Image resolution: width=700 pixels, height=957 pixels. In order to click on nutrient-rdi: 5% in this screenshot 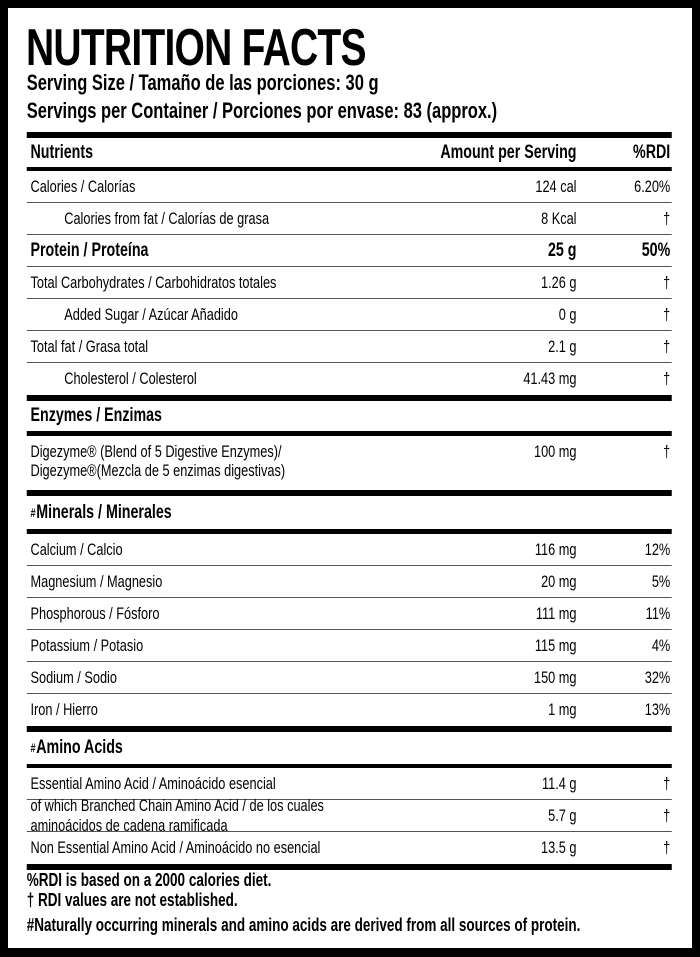, I will do `click(661, 581)`.